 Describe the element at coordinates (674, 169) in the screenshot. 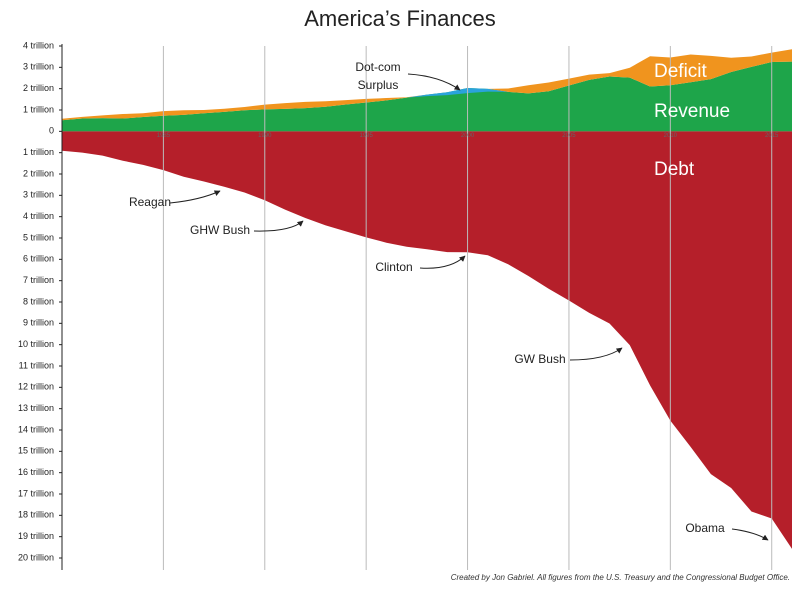

I see `series-label: Debt` at that location.